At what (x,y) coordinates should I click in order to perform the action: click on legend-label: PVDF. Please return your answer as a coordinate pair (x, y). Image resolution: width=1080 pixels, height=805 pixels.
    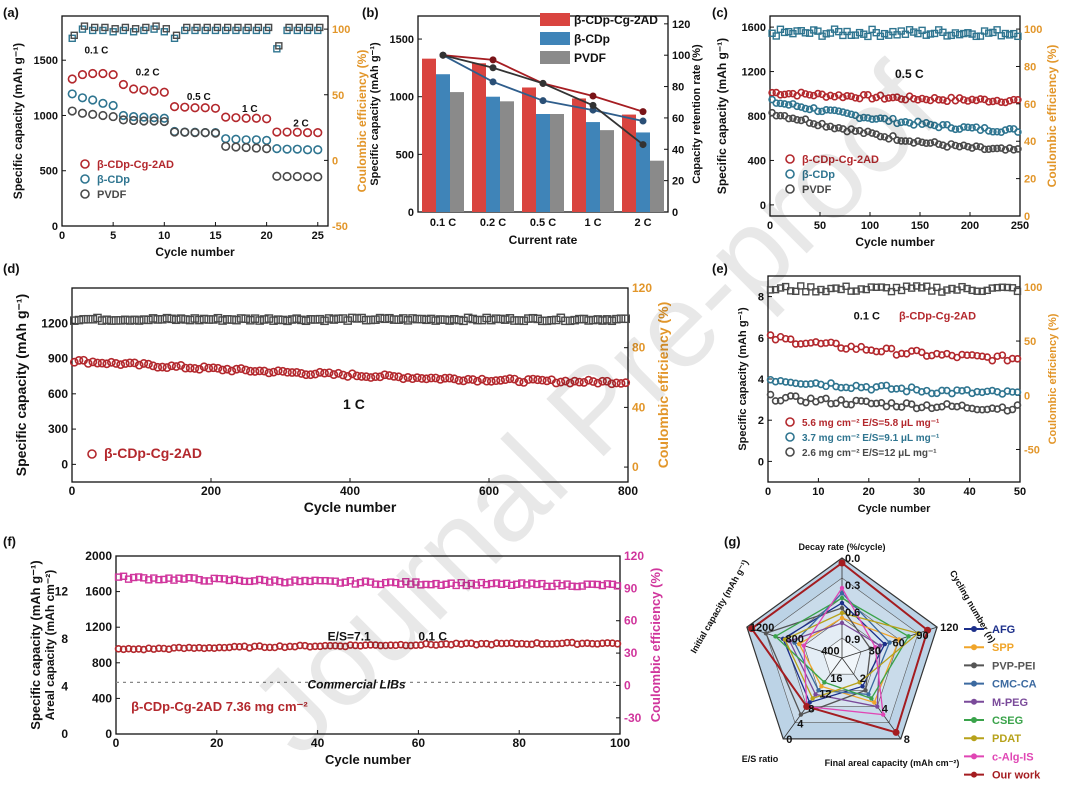
    Looking at the image, I should click on (817, 190).